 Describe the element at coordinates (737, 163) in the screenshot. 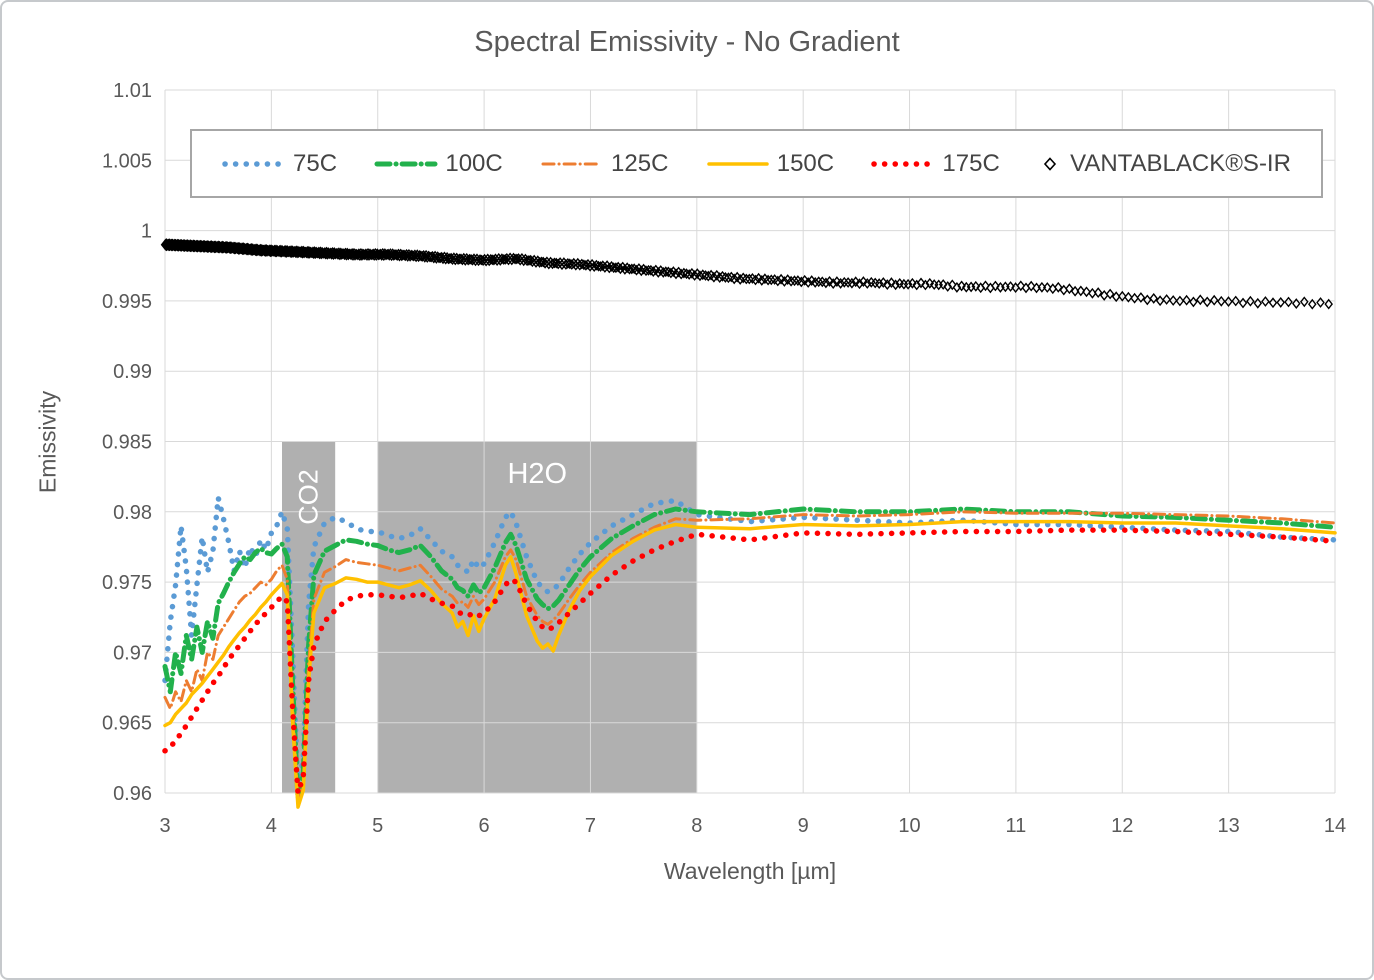

I see `legend-key-150c` at that location.